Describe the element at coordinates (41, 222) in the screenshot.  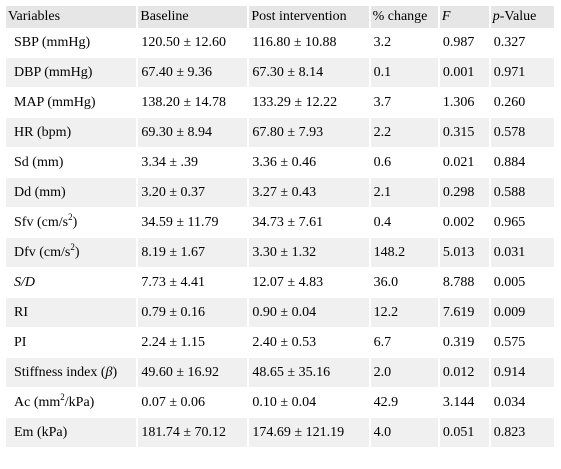
I see `variable-label-text: Sfv (cm/s` at that location.